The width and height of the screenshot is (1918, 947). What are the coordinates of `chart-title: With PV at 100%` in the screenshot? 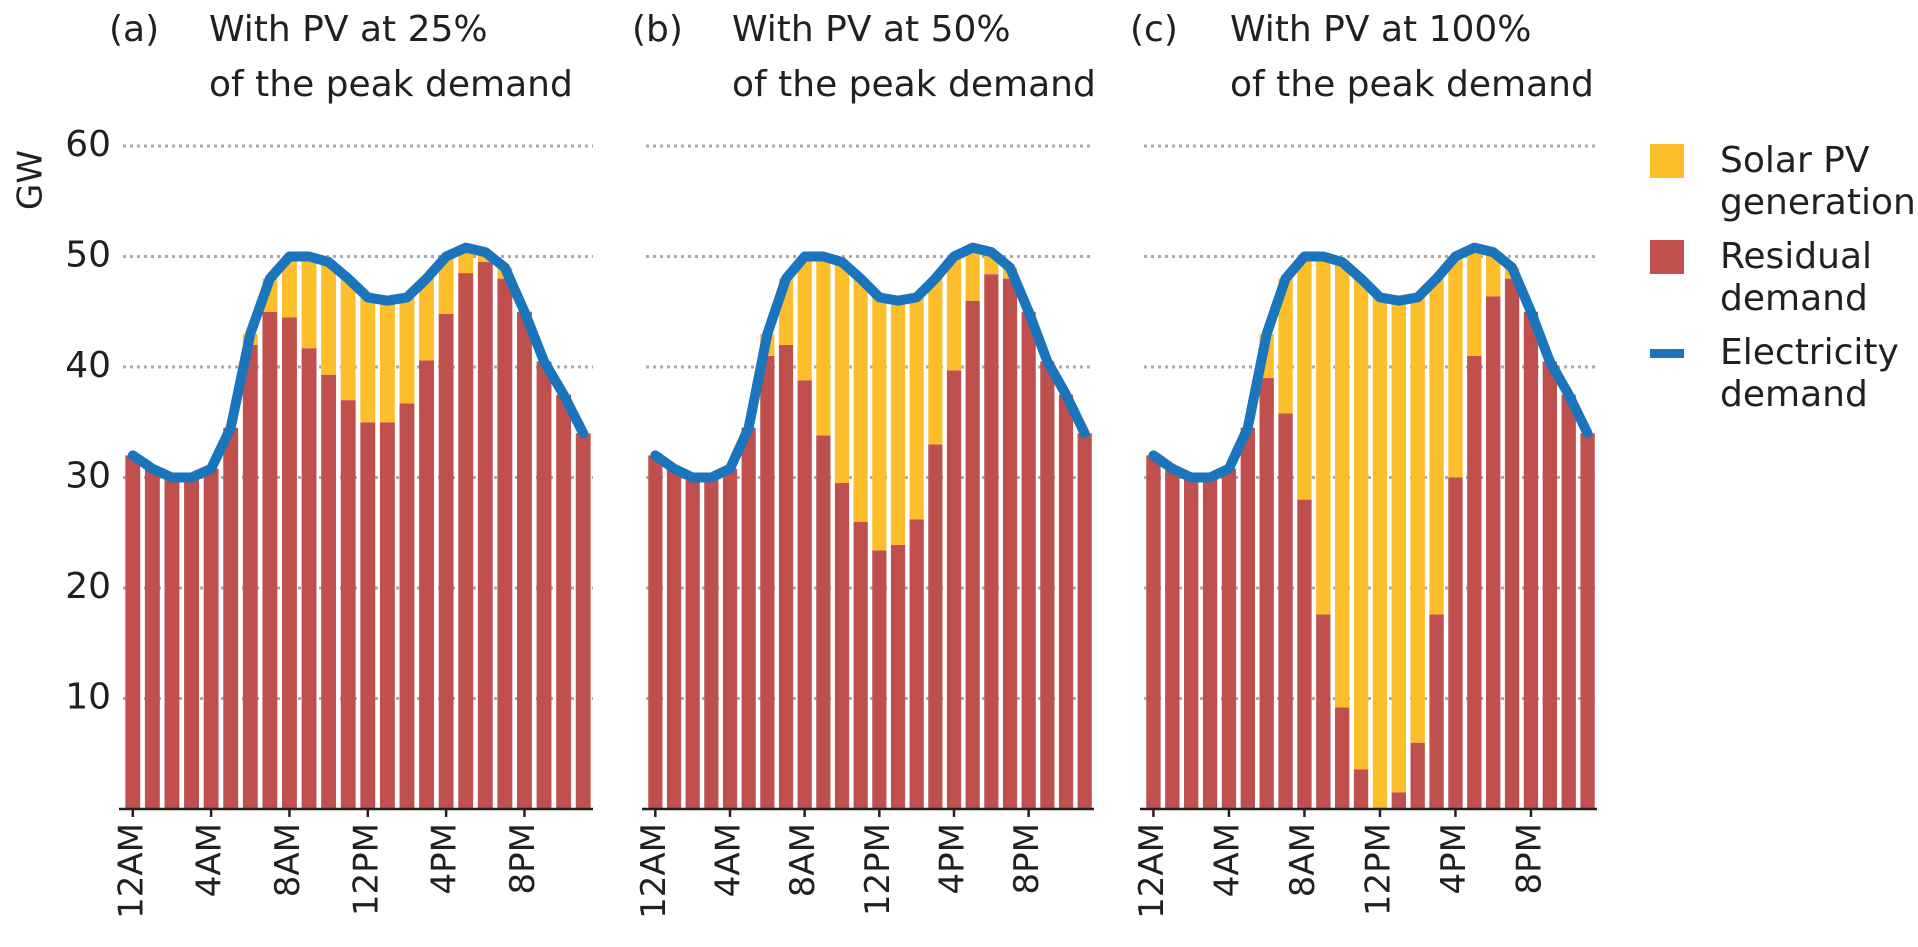 It's located at (1381, 29).